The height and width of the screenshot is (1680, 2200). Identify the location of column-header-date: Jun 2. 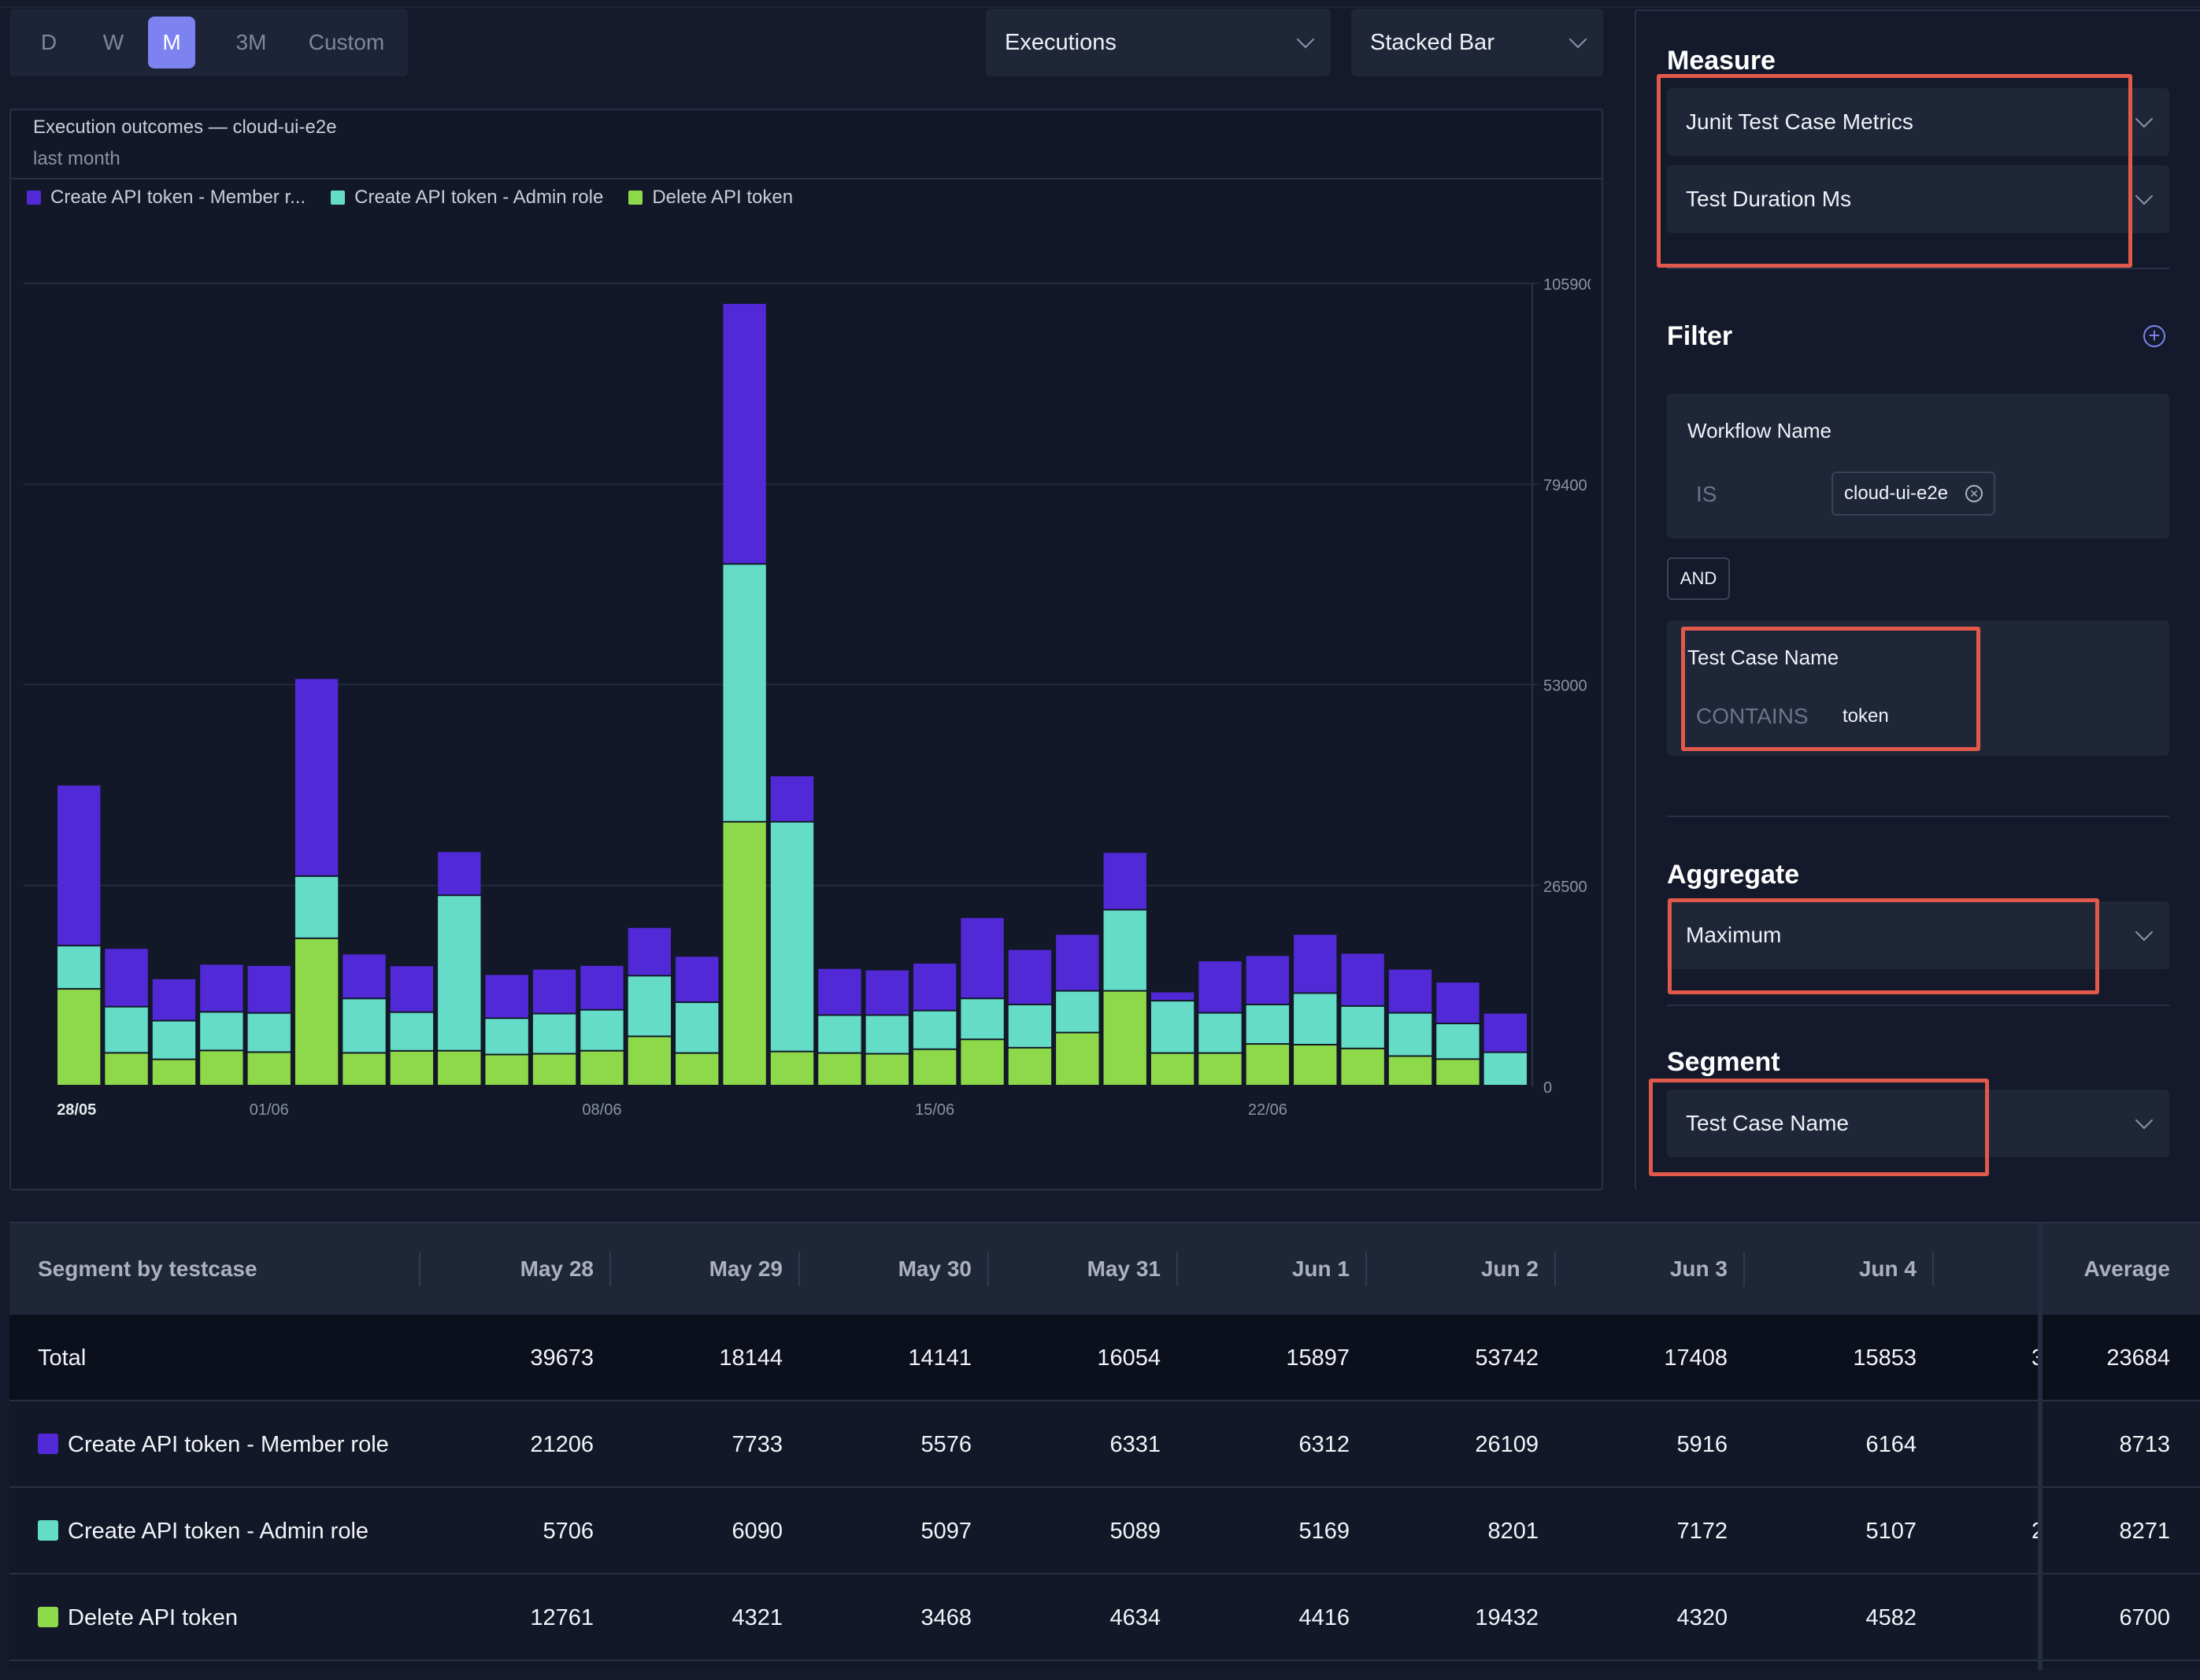
(1510, 1268).